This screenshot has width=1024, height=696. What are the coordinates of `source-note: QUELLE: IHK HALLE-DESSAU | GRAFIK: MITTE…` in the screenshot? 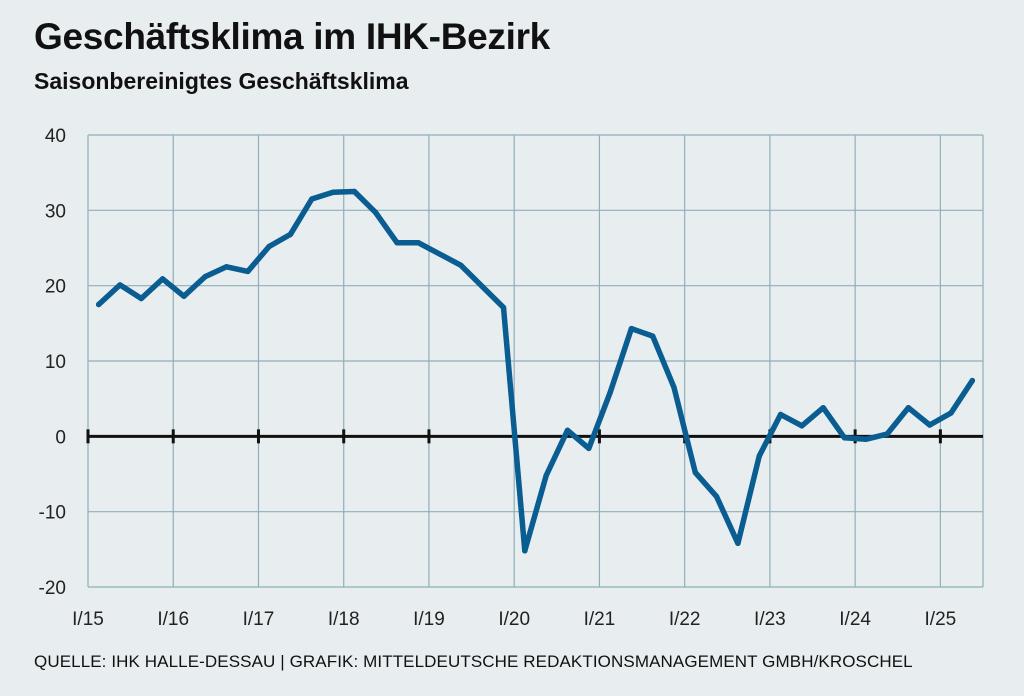 It's located at (473, 661).